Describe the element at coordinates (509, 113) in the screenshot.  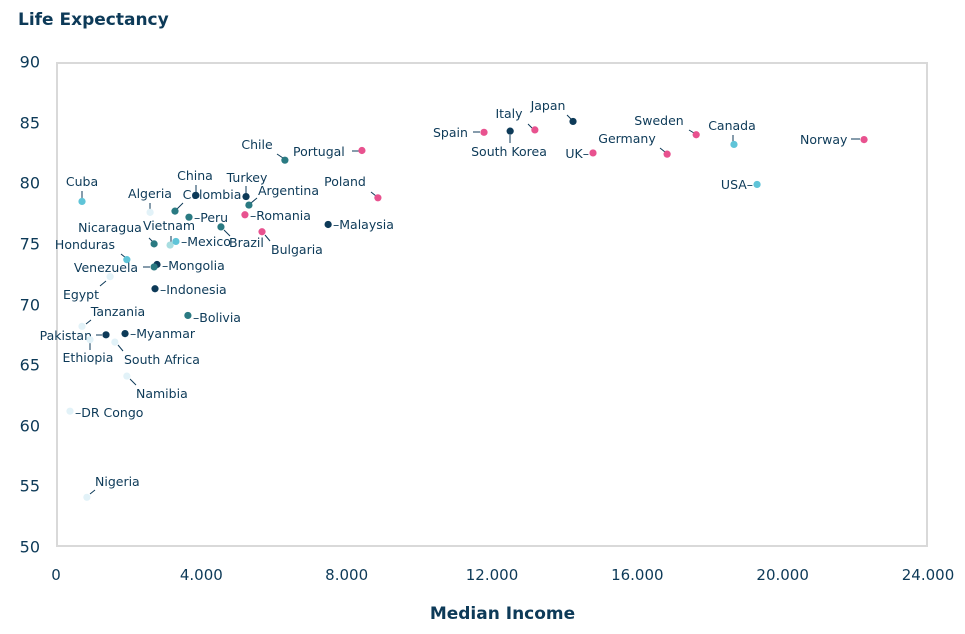
I see `point-label: Italy` at that location.